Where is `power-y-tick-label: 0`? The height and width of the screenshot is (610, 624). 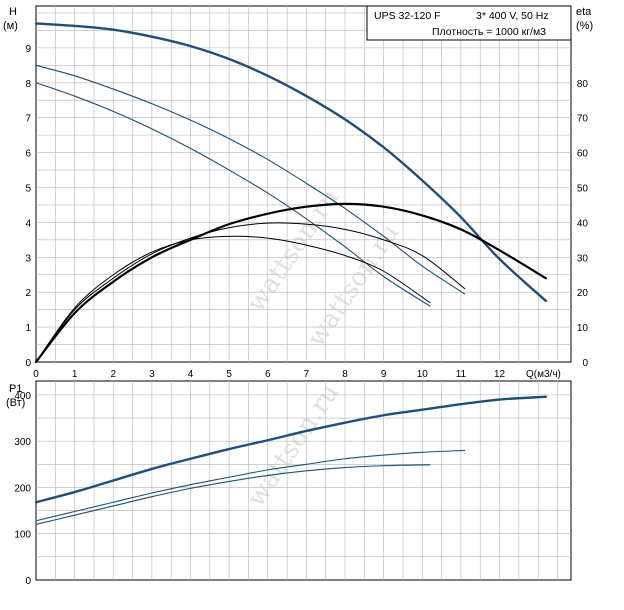
power-y-tick-label: 0 is located at coordinates (28, 581).